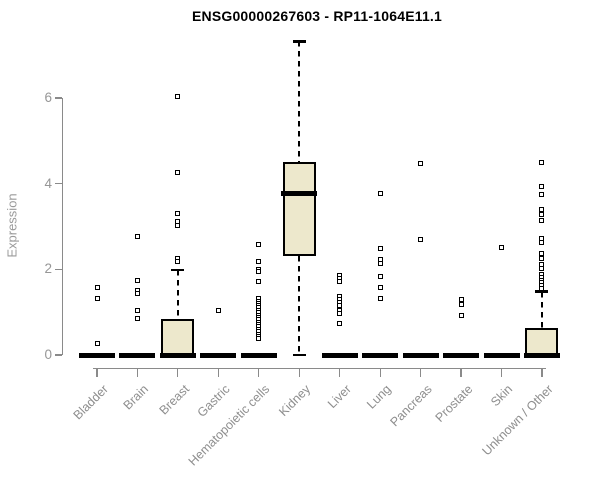 Image resolution: width=600 pixels, height=500 pixels. I want to click on chart-title: ENSG00000267603 - RP11-1064E11.1, so click(317, 16).